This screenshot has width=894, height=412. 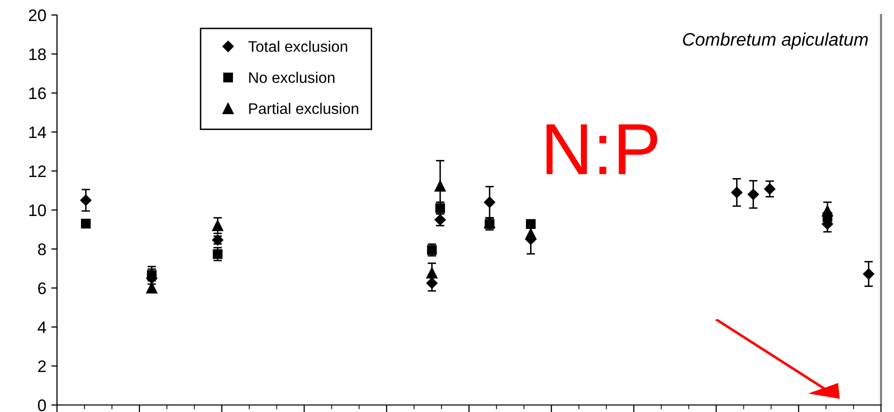 I want to click on y-tick-label: 18, so click(x=37, y=54).